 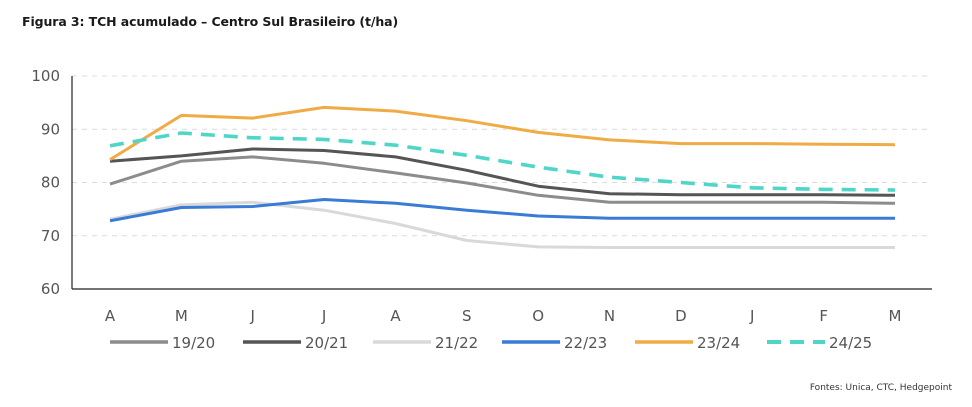 I want to click on legend-label: 21/22, so click(x=456, y=343).